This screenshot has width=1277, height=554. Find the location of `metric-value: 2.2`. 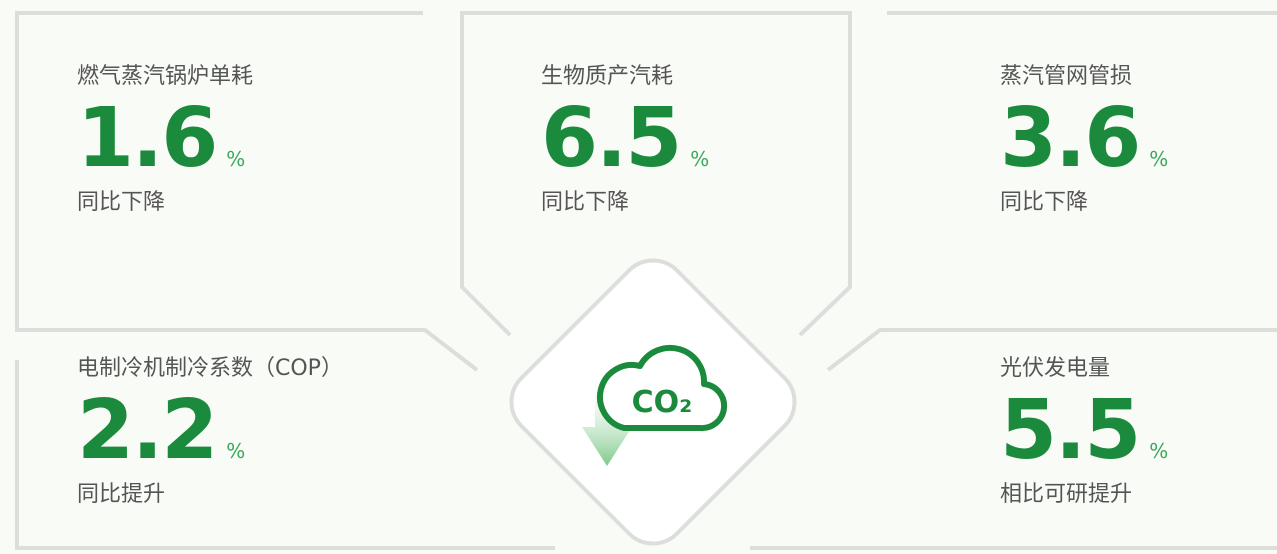

metric-value: 2.2 is located at coordinates (147, 430).